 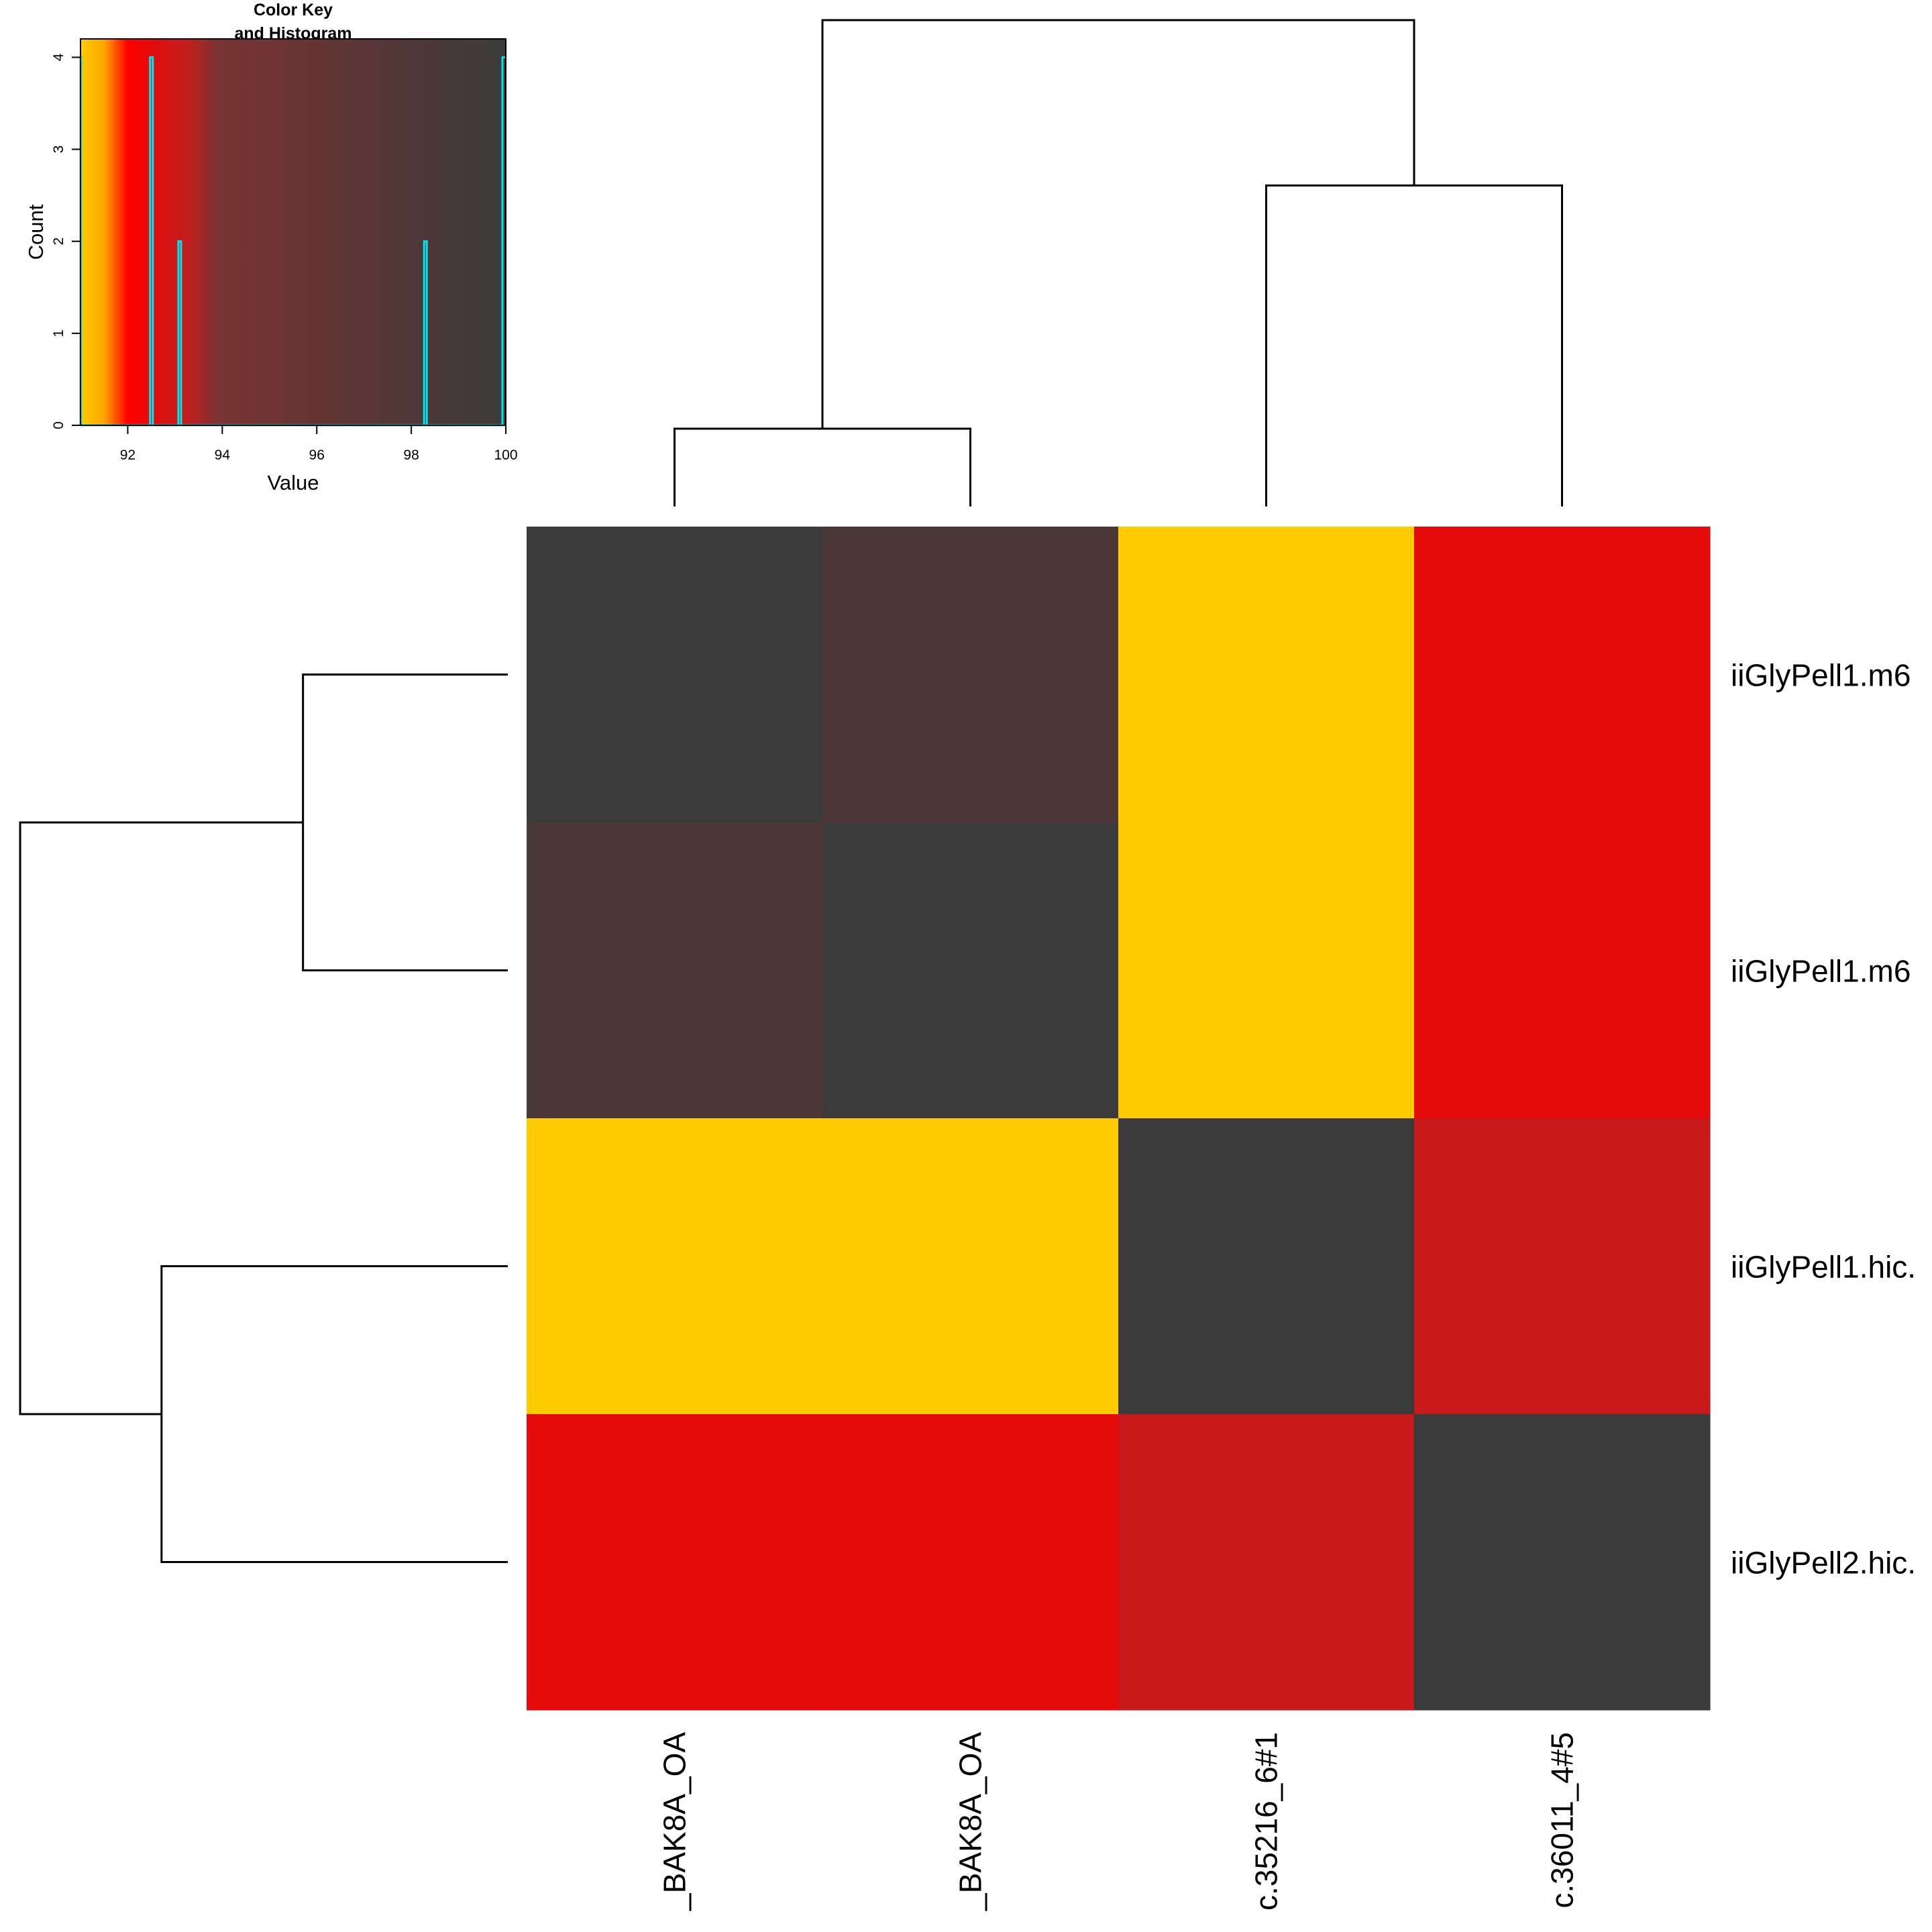 What do you see at coordinates (36, 232) in the screenshot?
I see `color-key-y-axis-title: Count` at bounding box center [36, 232].